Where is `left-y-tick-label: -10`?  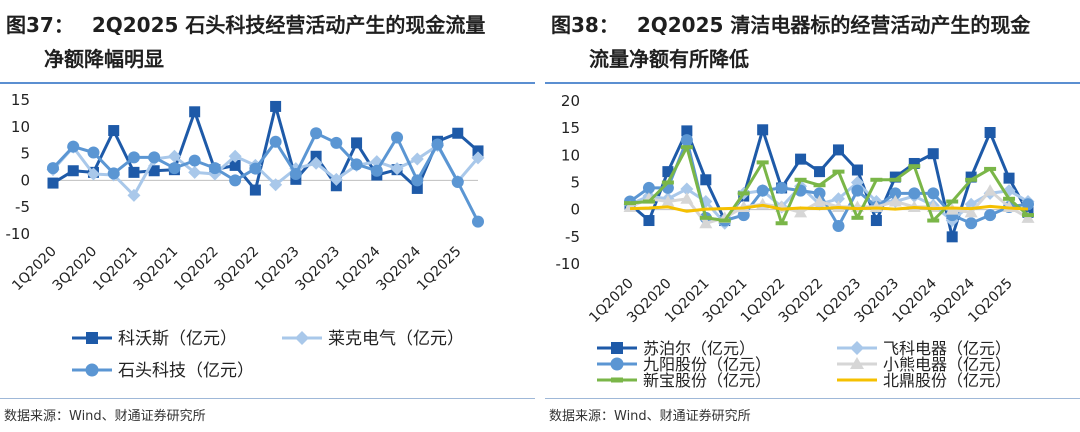
left-y-tick-label: -10 is located at coordinates (18, 234).